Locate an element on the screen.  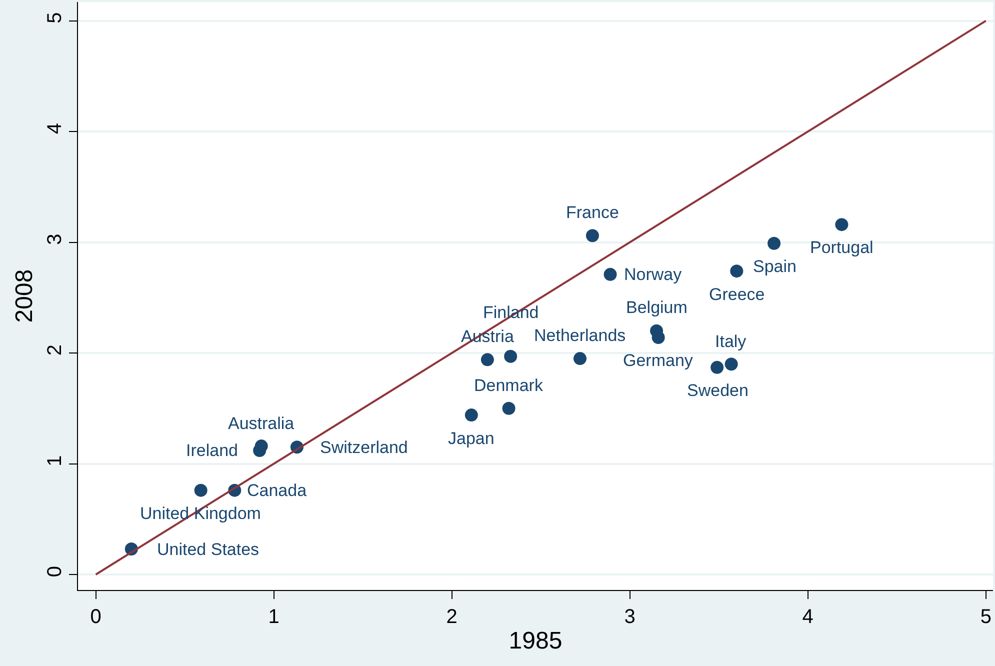
annotation: Italy is located at coordinates (731, 341).